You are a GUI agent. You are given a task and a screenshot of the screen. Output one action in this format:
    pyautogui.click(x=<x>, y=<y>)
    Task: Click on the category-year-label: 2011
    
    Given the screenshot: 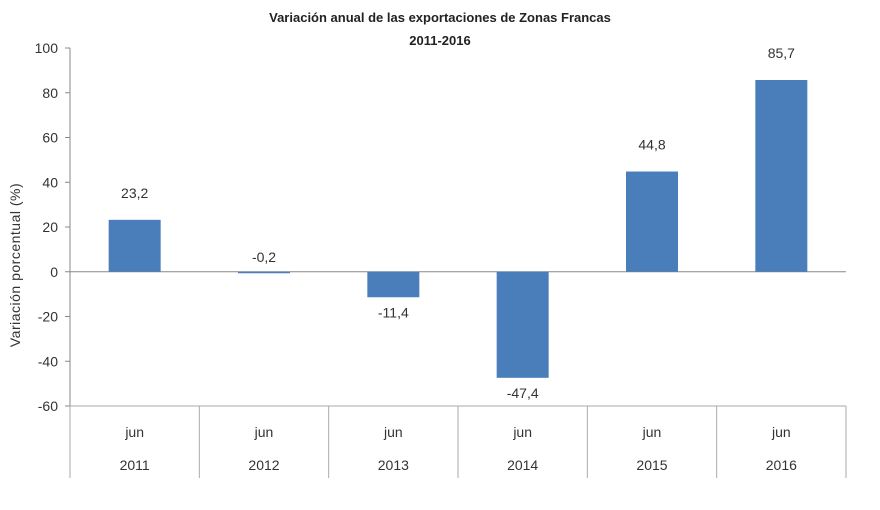 What is the action you would take?
    pyautogui.click(x=135, y=465)
    